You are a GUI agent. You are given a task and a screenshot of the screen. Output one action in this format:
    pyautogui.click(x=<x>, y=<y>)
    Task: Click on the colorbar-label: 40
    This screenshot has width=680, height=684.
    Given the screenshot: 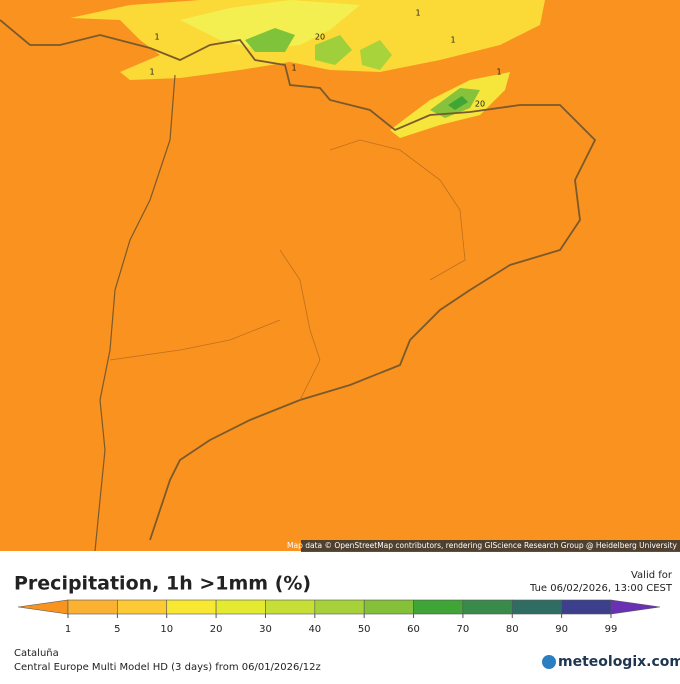 What is the action you would take?
    pyautogui.click(x=314, y=629)
    